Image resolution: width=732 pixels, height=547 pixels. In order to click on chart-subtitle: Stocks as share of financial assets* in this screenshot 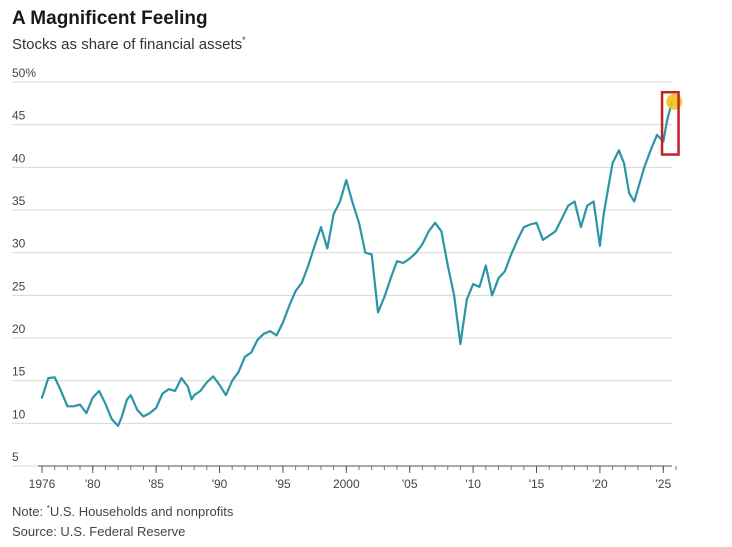, I will do `click(129, 44)`.